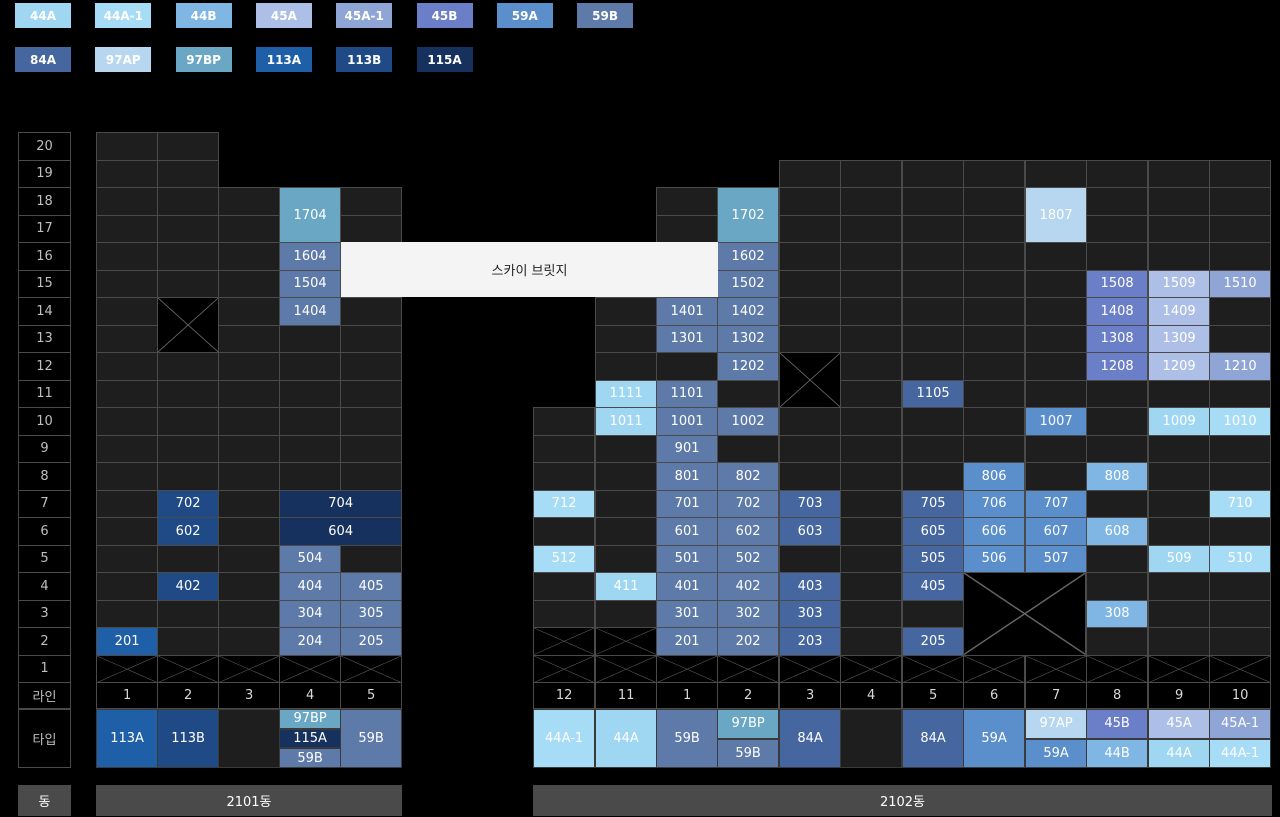  I want to click on b2-unit-1202: 1202, so click(748, 366).